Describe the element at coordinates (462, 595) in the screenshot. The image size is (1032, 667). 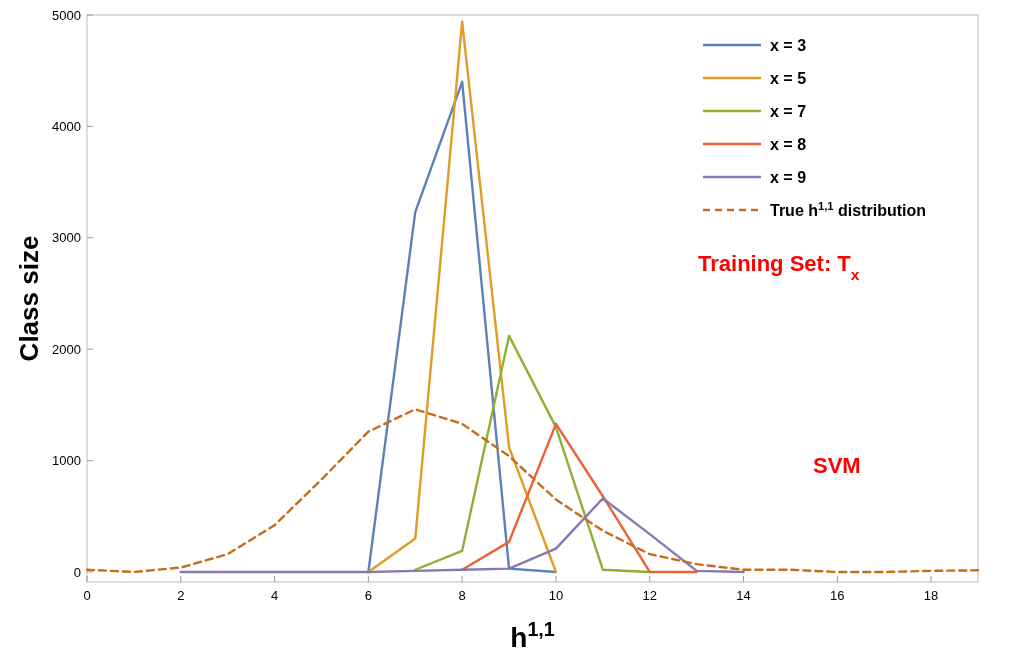
I see `x-tick-label: 8` at that location.